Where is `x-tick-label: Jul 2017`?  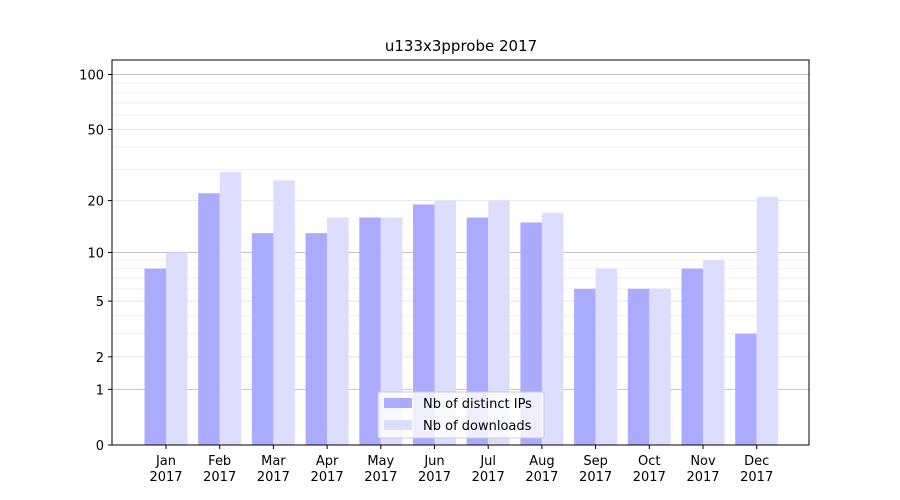
x-tick-label: Jul 2017 is located at coordinates (488, 469).